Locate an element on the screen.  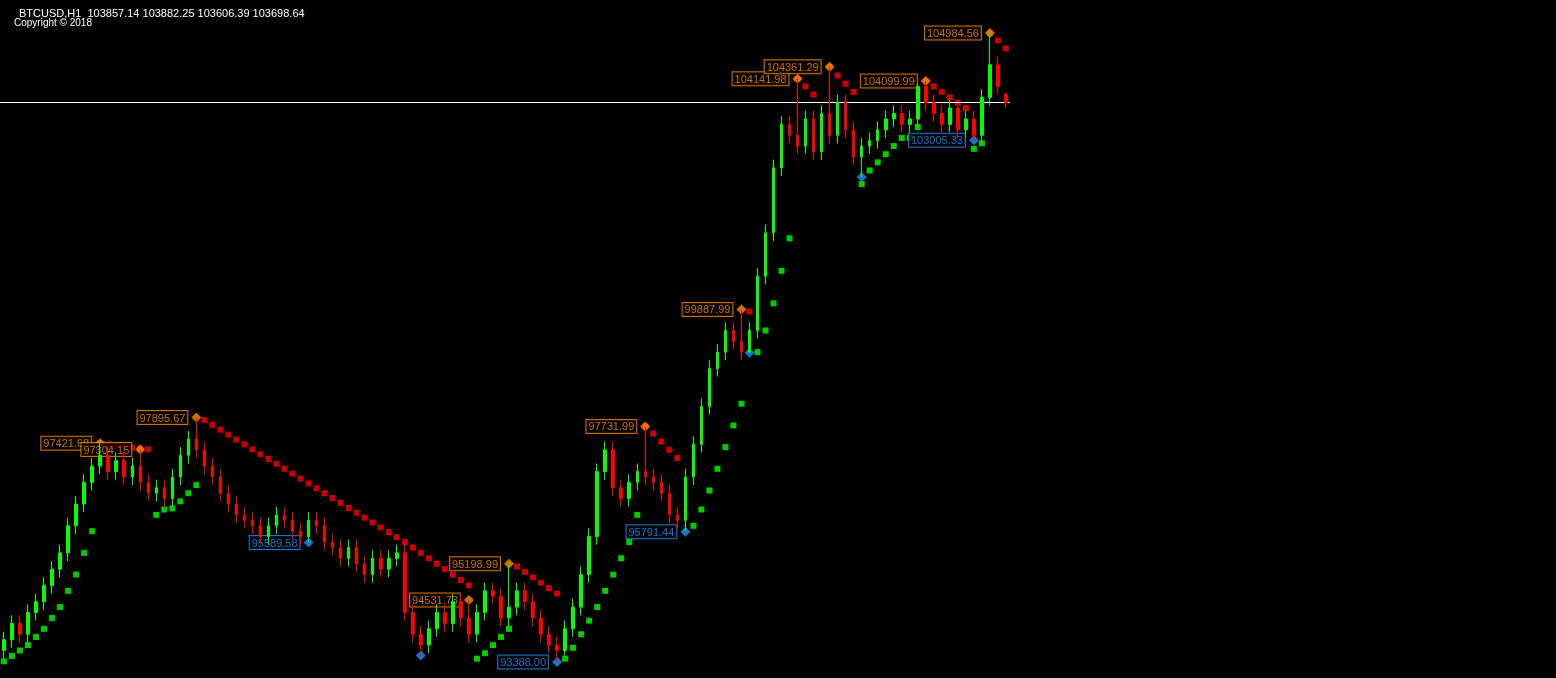
data-label: 97731.99 is located at coordinates (611, 426).